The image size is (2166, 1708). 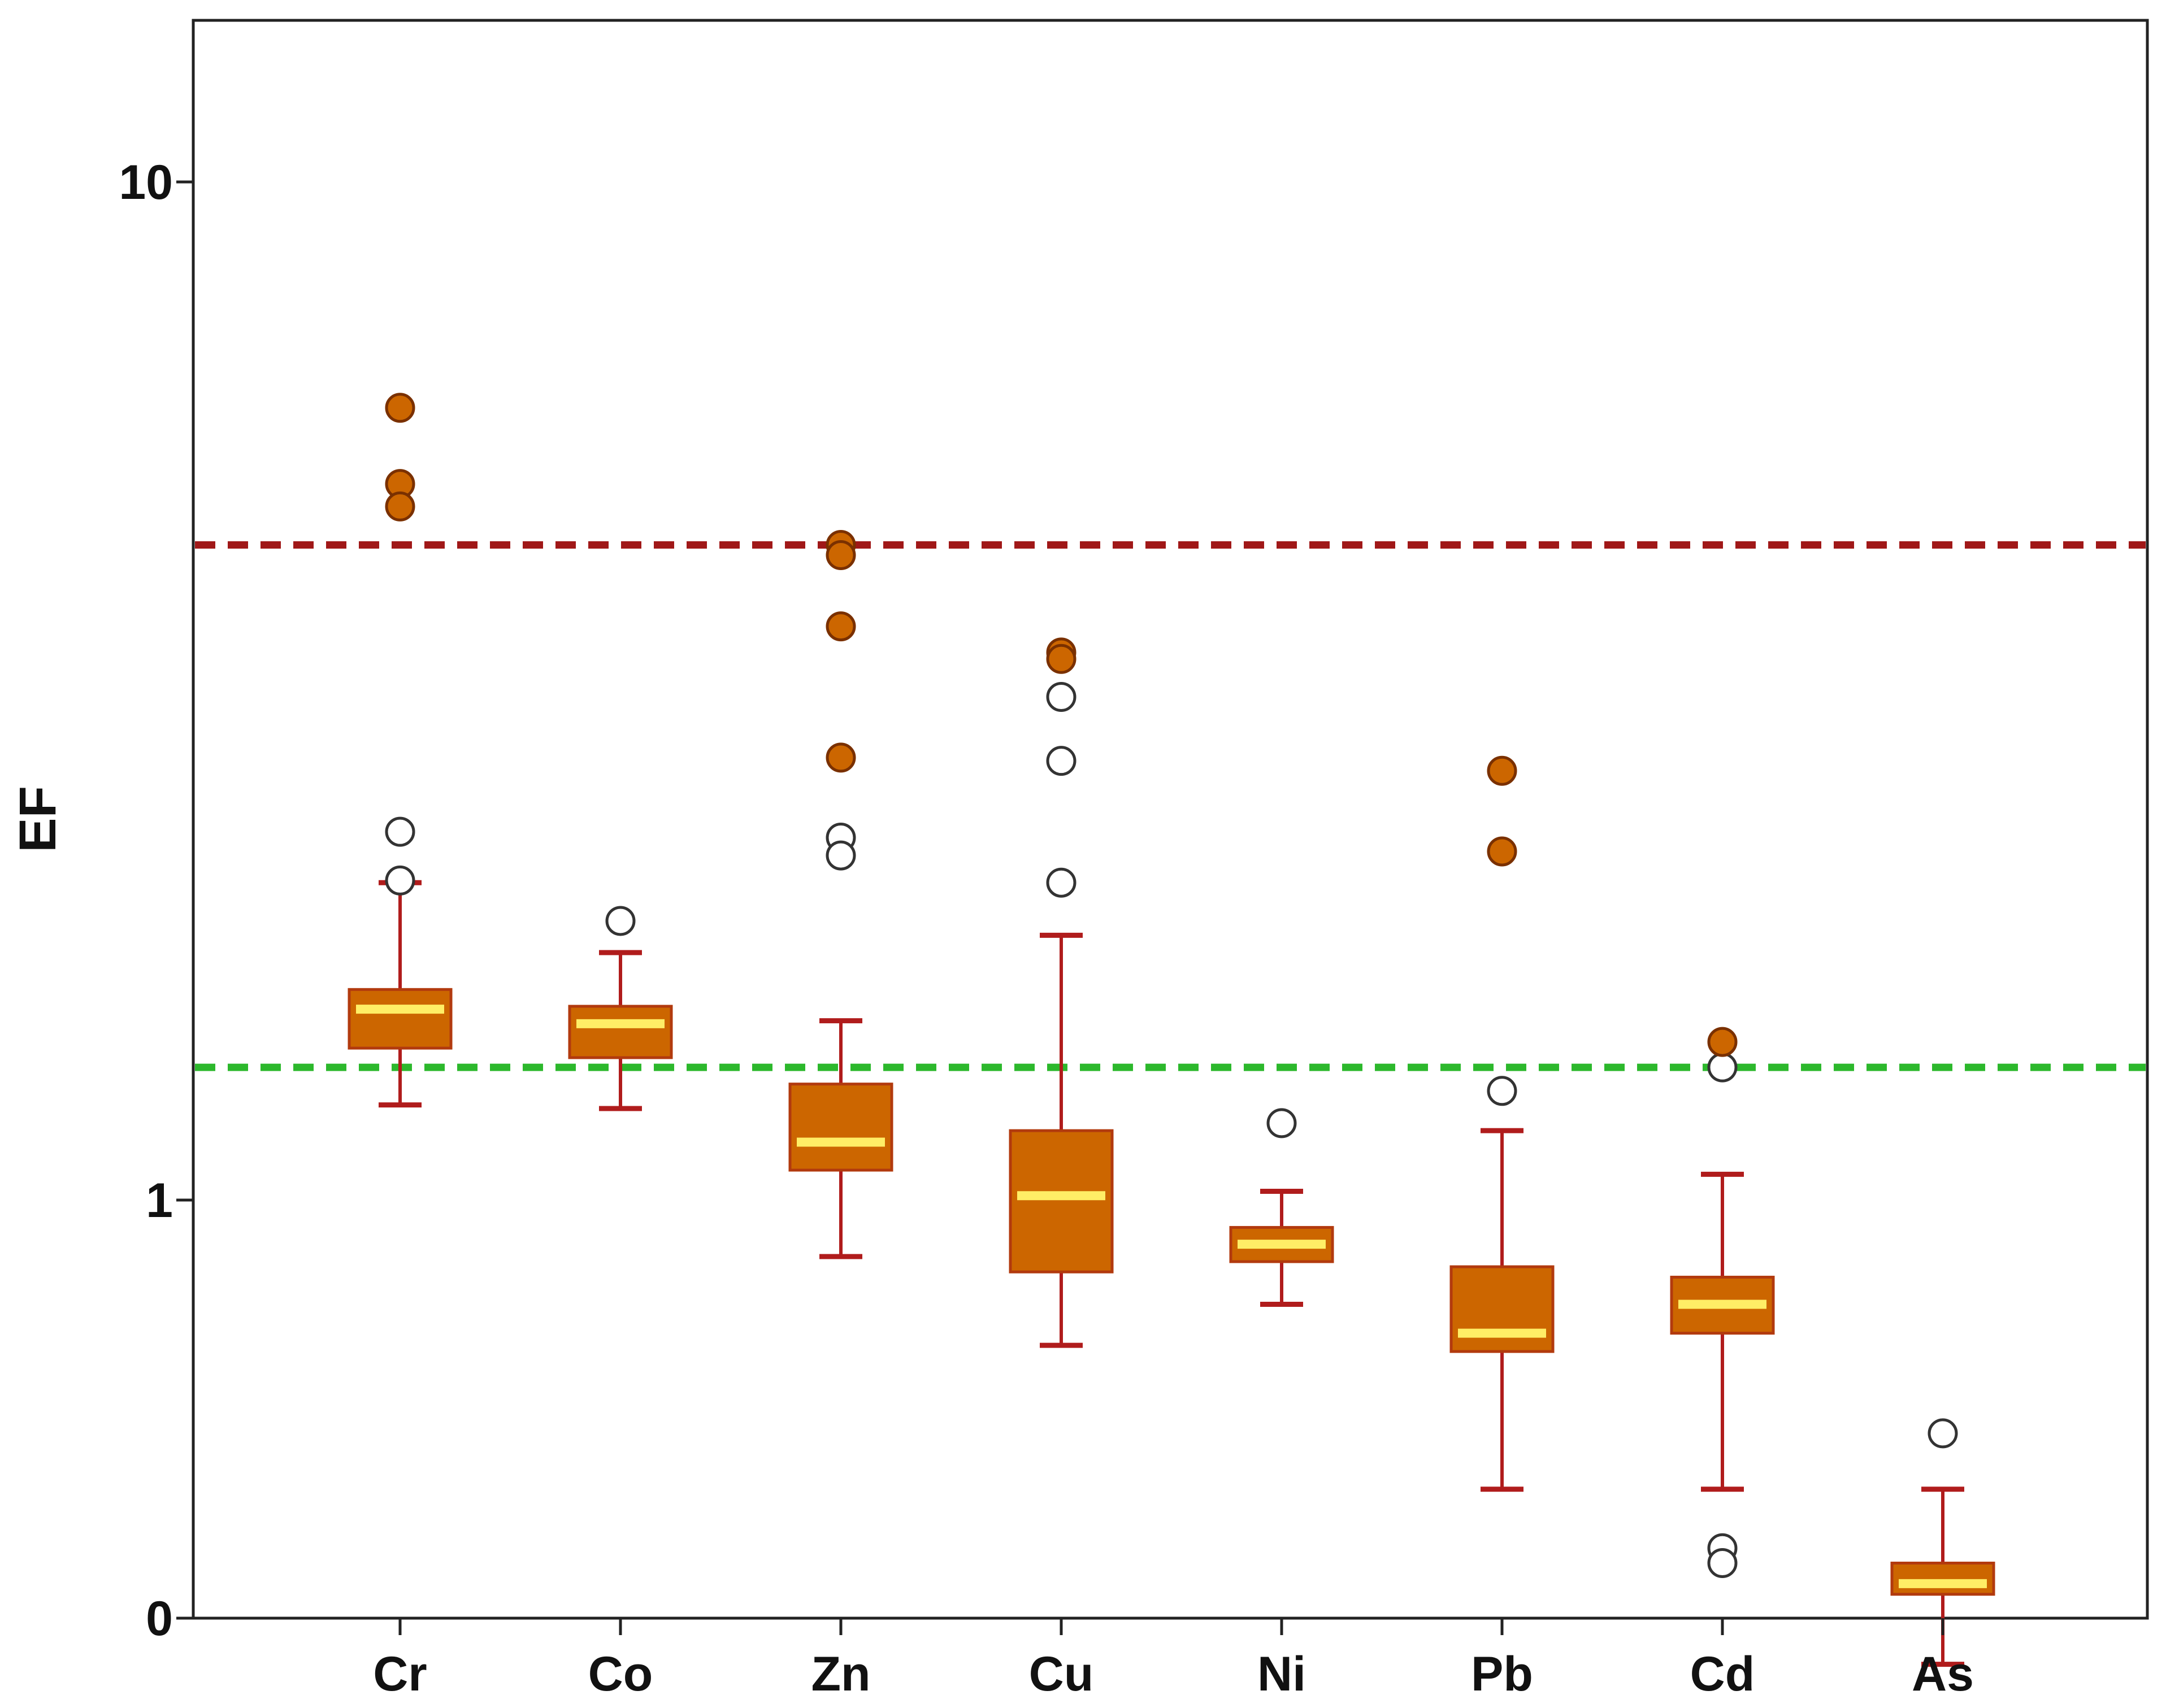 I want to click on x-tick-label-co: Co, so click(x=621, y=1674).